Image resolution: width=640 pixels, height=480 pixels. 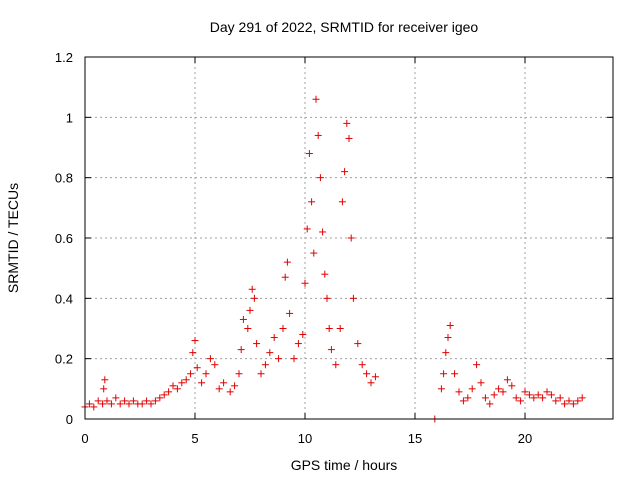 What do you see at coordinates (344, 465) in the screenshot?
I see `x-axis-label: GPS time / hours` at bounding box center [344, 465].